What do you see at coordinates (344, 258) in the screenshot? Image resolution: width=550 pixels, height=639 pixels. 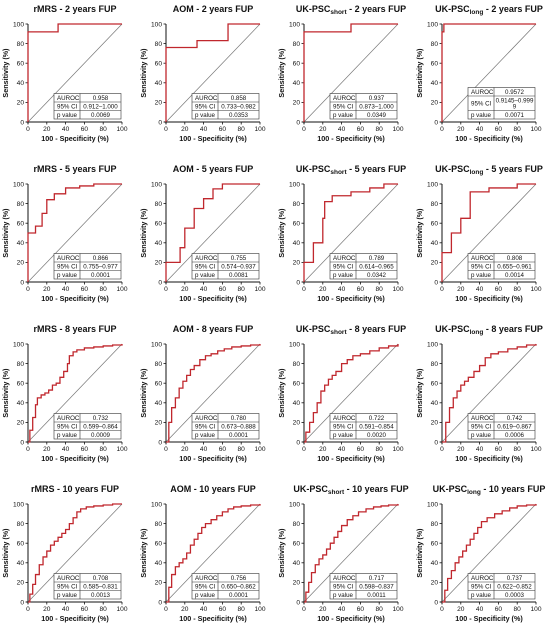 I see `stats-label: AUROC` at bounding box center [344, 258].